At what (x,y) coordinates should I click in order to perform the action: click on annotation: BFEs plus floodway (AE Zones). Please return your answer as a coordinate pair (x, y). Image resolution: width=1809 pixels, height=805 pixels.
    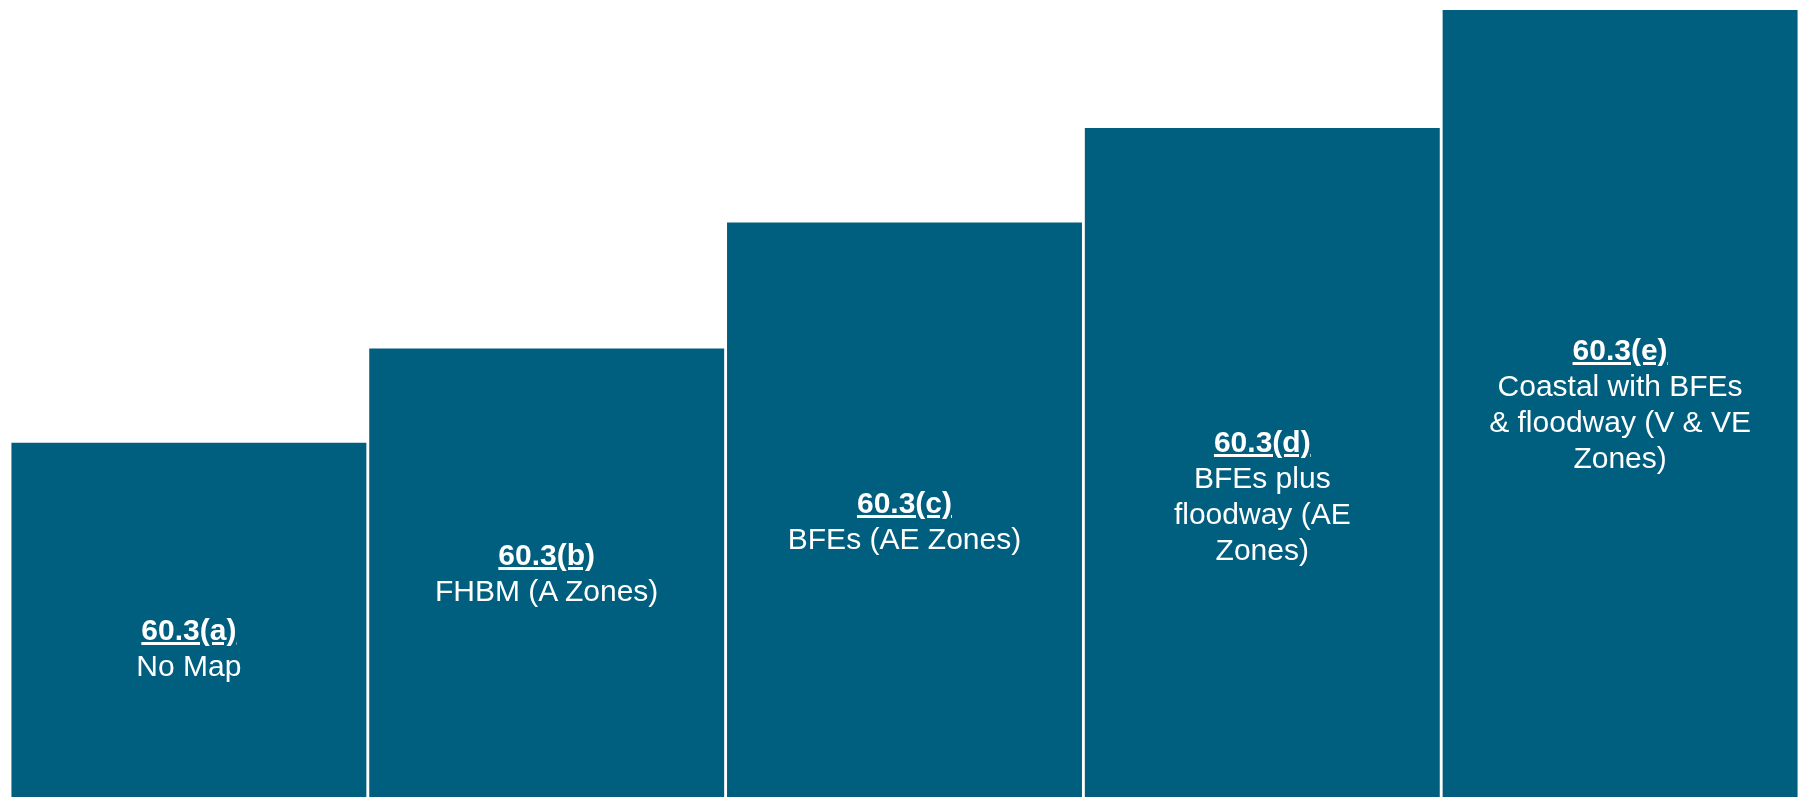
    Looking at the image, I should click on (1262, 513).